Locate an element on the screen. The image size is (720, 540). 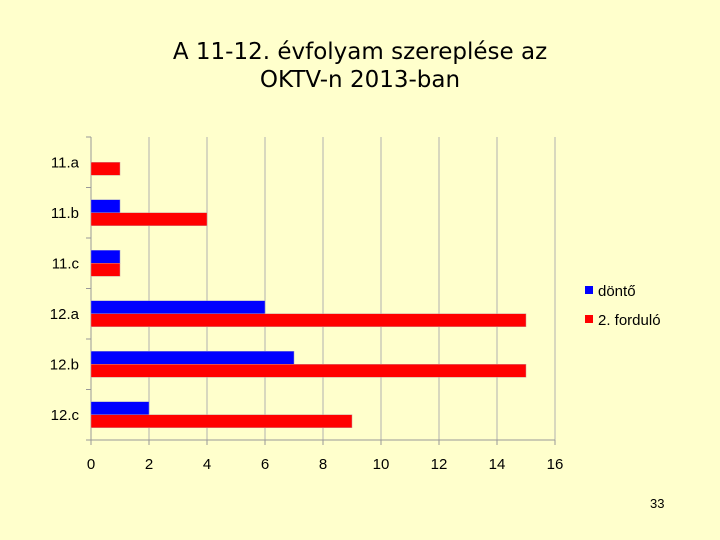
x-tick-label-2: 2 is located at coordinates (149, 464).